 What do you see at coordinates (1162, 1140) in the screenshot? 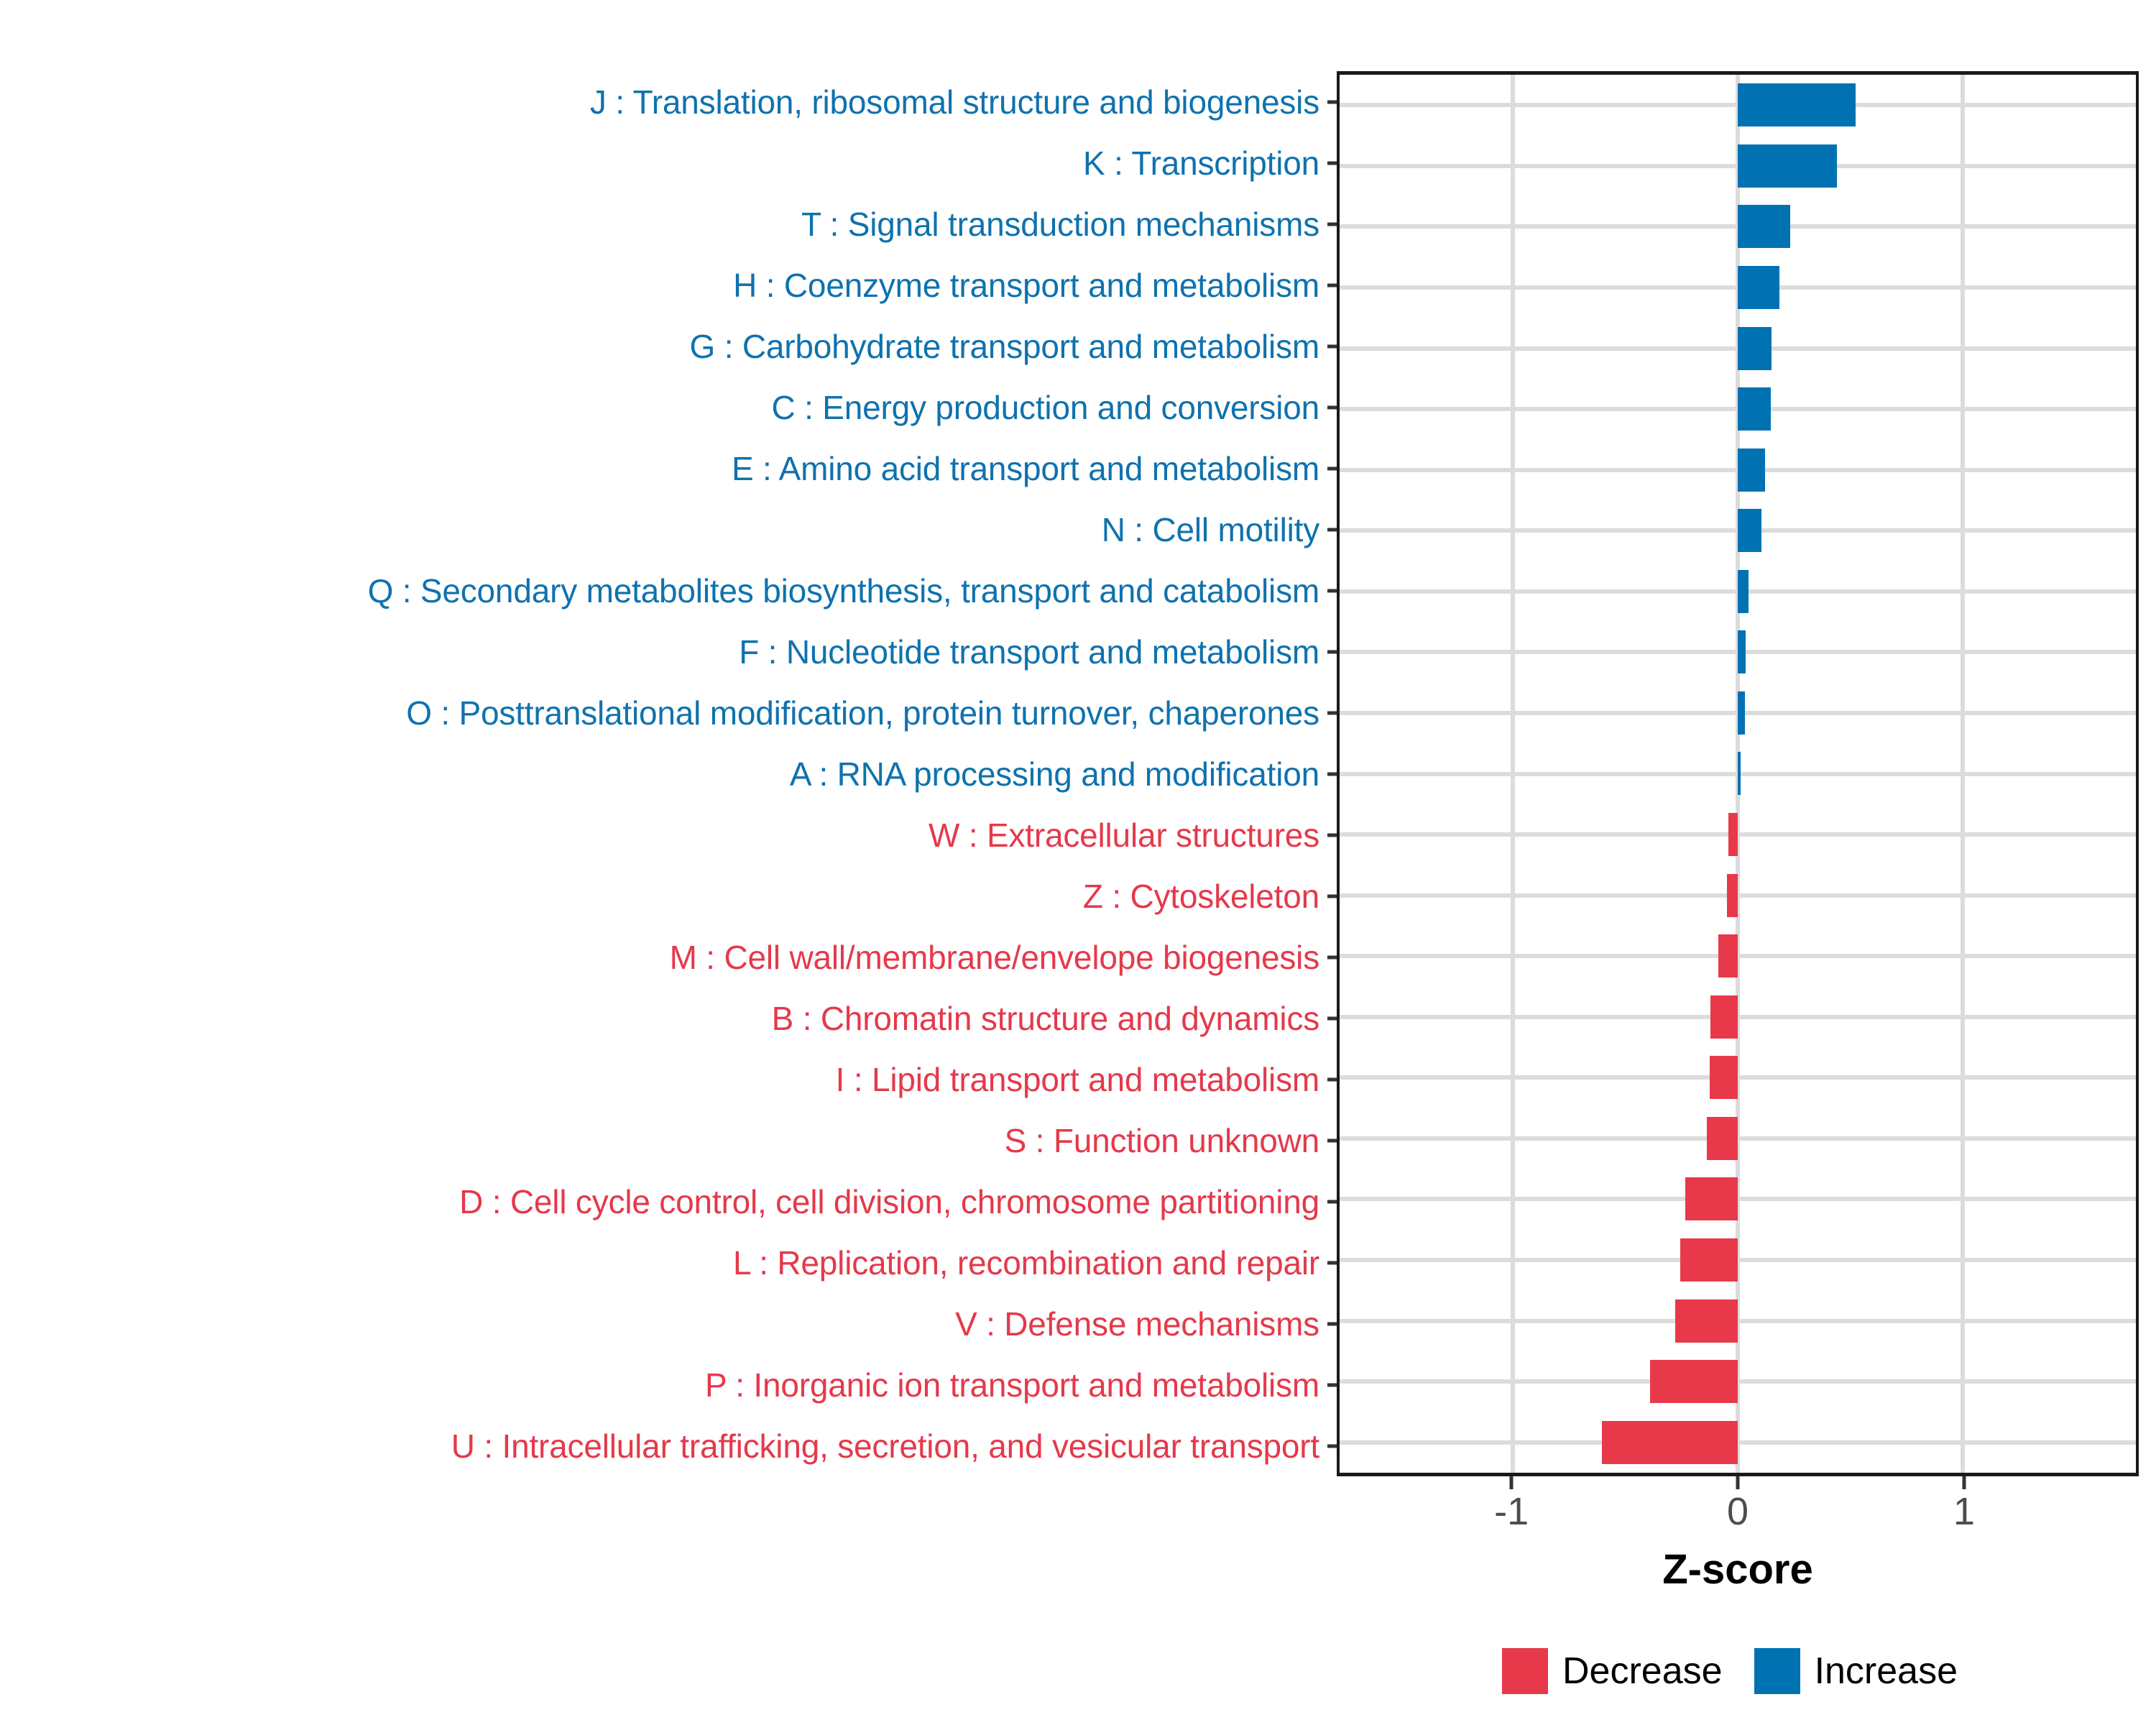
I see `category-label: S : Function unknown` at bounding box center [1162, 1140].